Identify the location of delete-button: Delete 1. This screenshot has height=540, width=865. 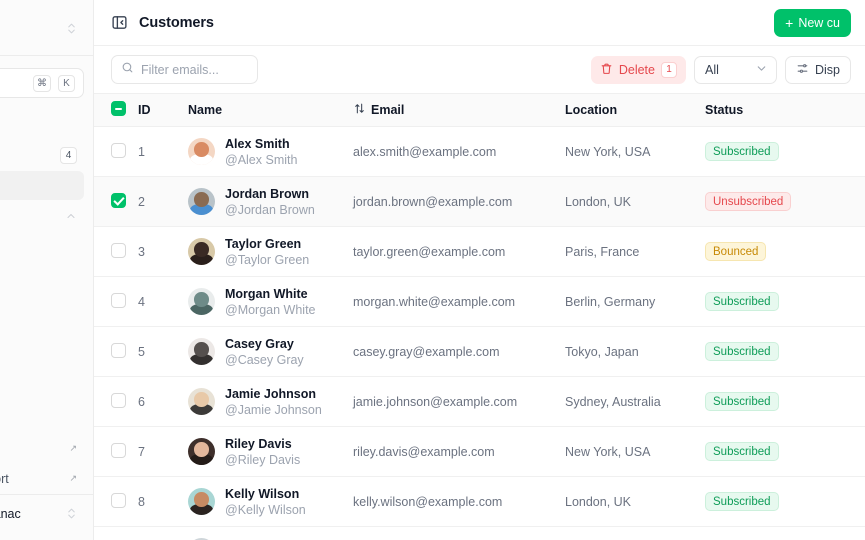
(638, 69).